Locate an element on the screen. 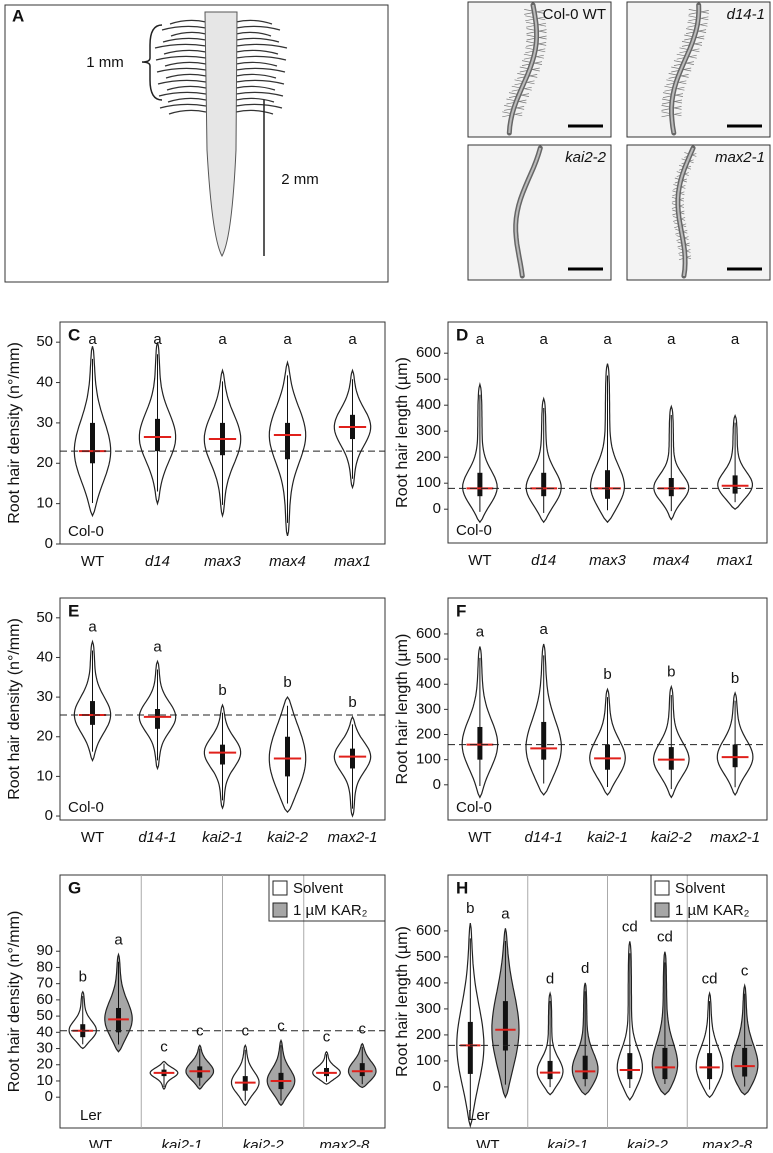 The height and width of the screenshot is (1153, 773). y-tick-label: 400 is located at coordinates (428, 404).